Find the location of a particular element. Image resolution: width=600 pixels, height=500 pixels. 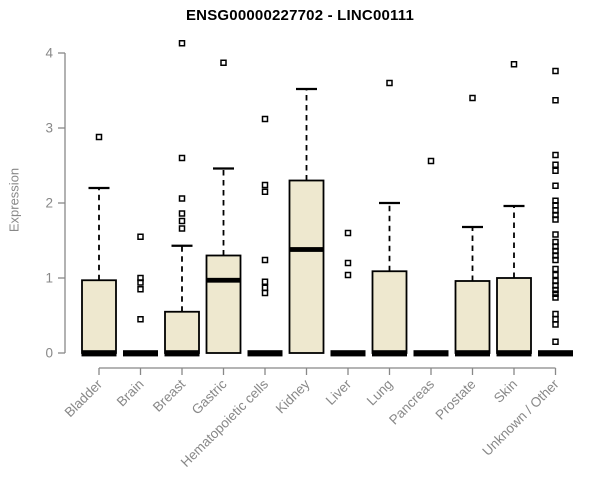

x-category-label: Breast is located at coordinates (169, 395).